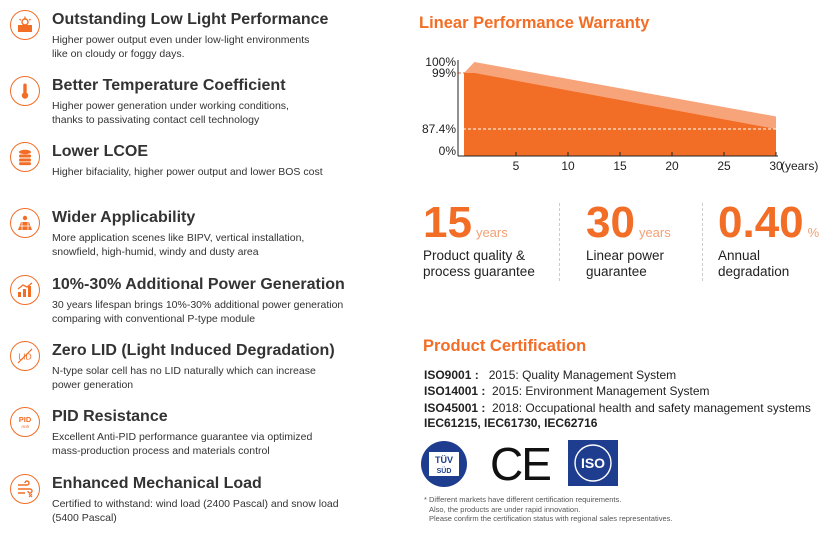  I want to click on solar-panel-icon, so click(25, 223).